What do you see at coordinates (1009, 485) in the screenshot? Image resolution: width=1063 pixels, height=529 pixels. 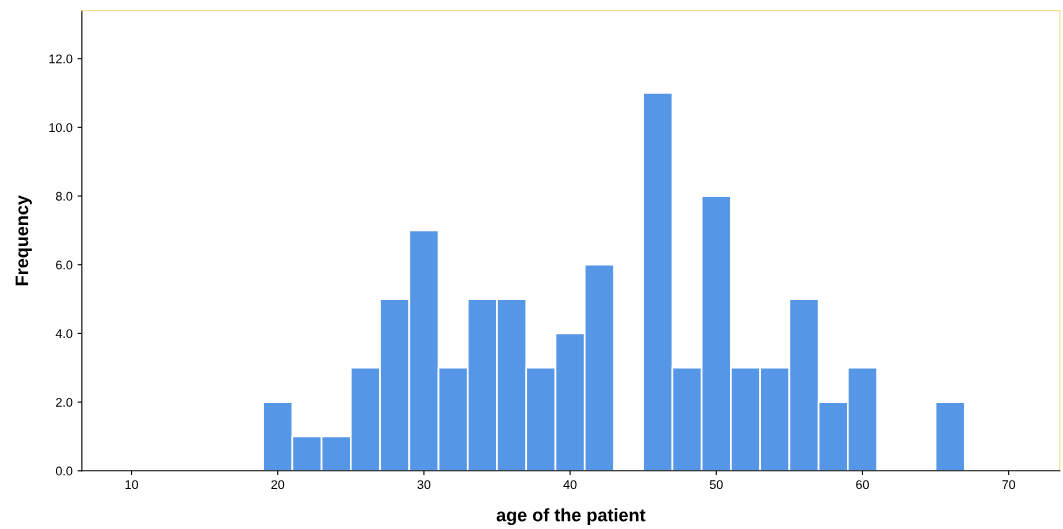 I see `x-tick-label: 70` at bounding box center [1009, 485].